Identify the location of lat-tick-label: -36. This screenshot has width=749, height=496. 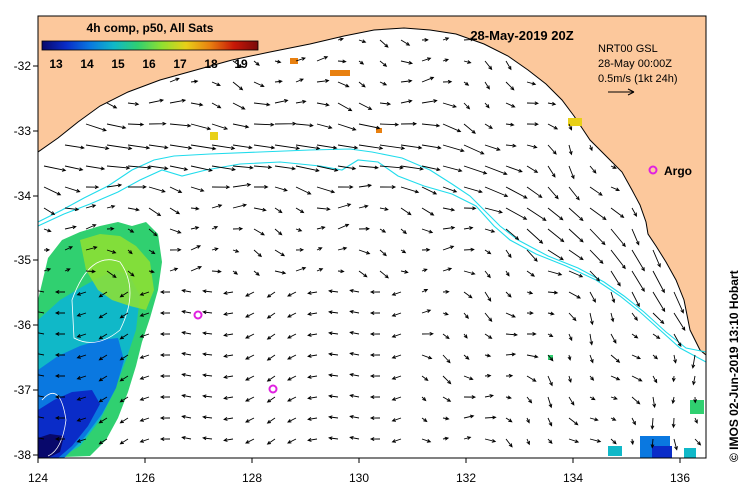
(23, 325).